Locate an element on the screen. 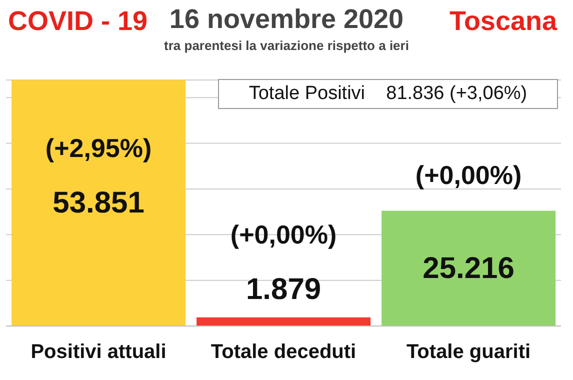  annotation: (+2,95%) is located at coordinates (98, 148).